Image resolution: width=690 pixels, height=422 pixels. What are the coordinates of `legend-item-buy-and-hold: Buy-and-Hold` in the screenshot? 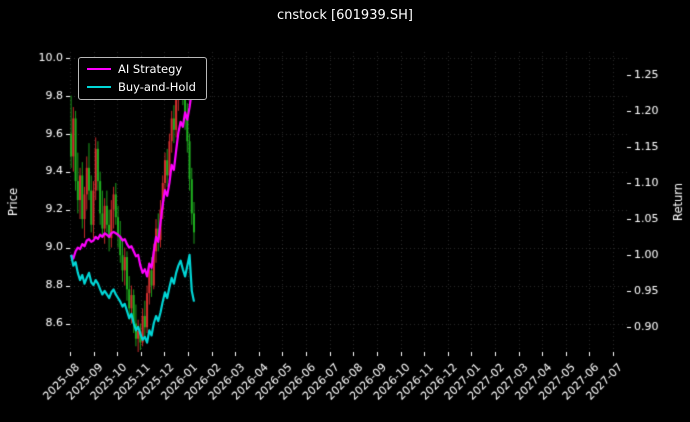 It's located at (141, 86).